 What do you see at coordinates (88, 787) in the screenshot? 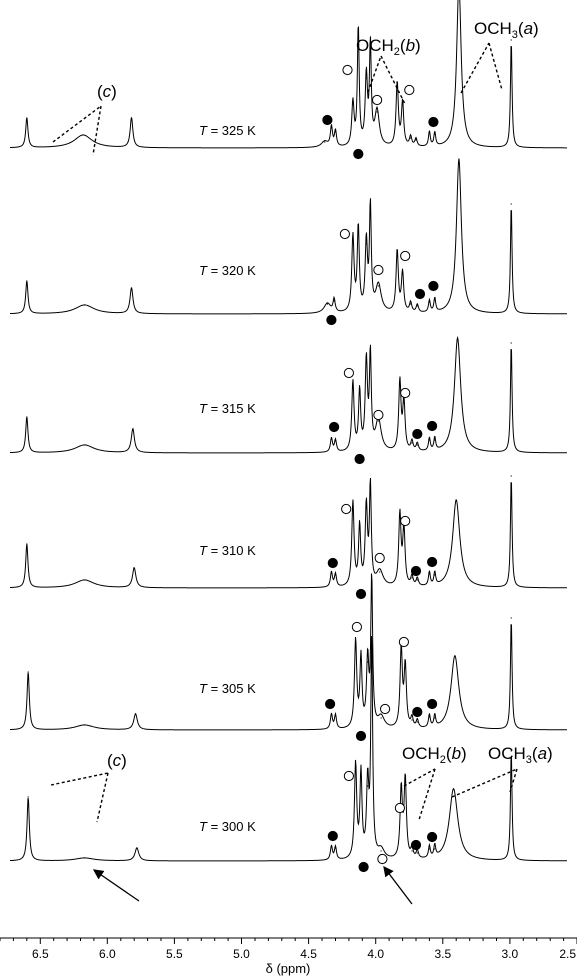
I see `annotation-c-bottom: (c)` at bounding box center [88, 787].